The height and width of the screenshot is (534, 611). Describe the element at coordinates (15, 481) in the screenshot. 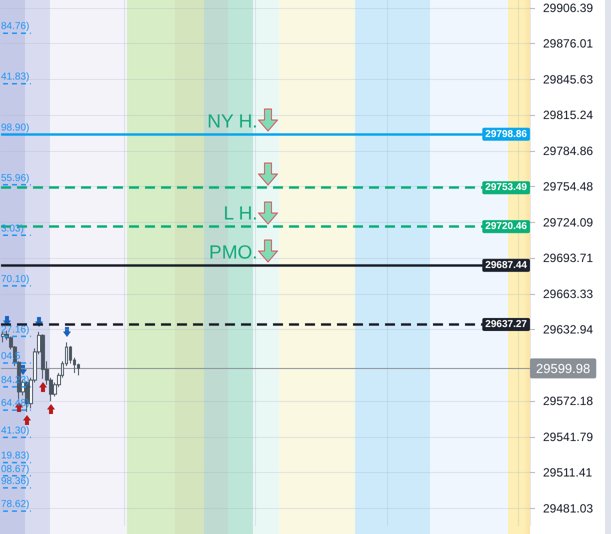

I see `series-label: 98.36)` at that location.